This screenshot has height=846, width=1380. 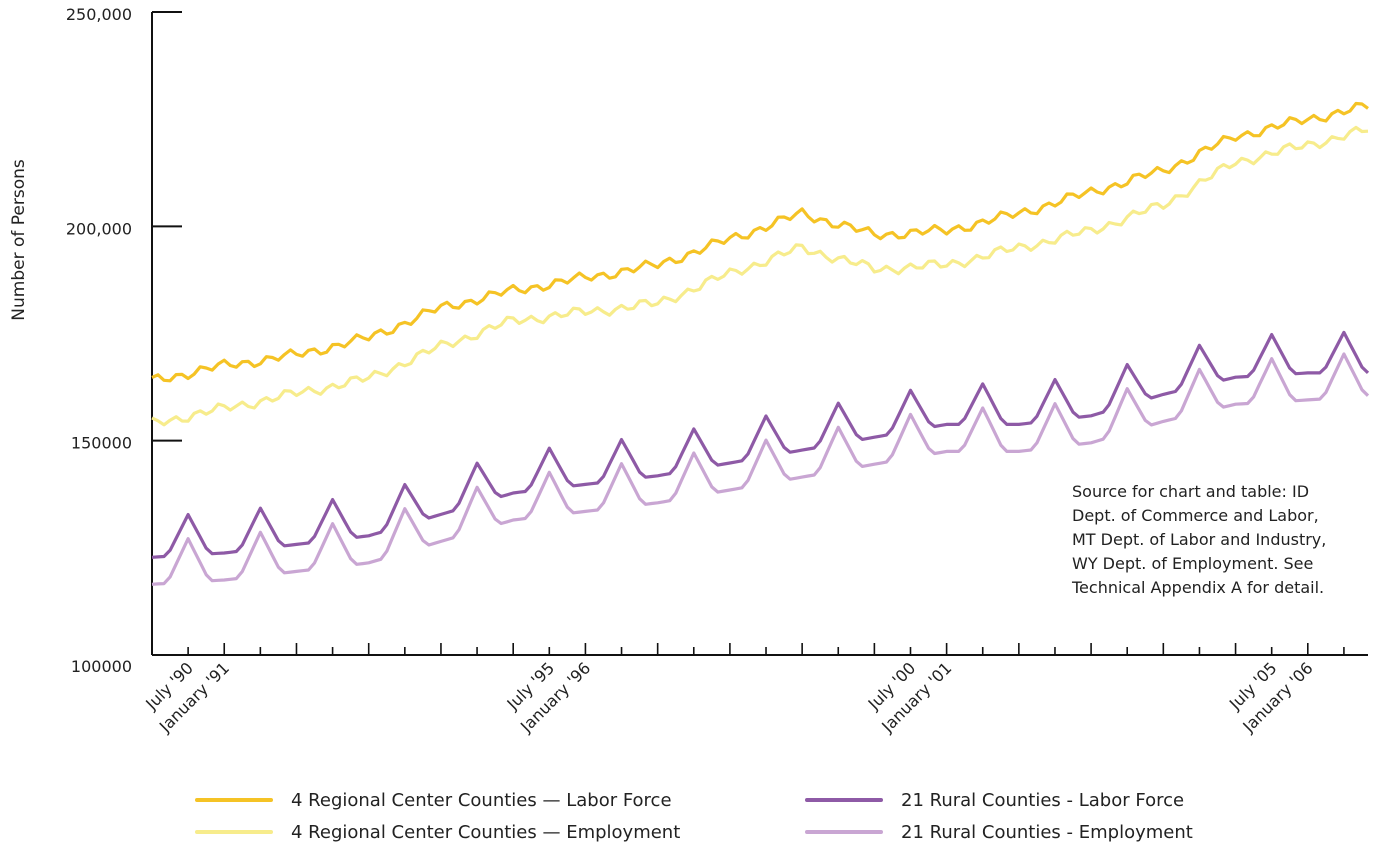 I want to click on legend-swatch-rural-labor-force, so click(x=844, y=800).